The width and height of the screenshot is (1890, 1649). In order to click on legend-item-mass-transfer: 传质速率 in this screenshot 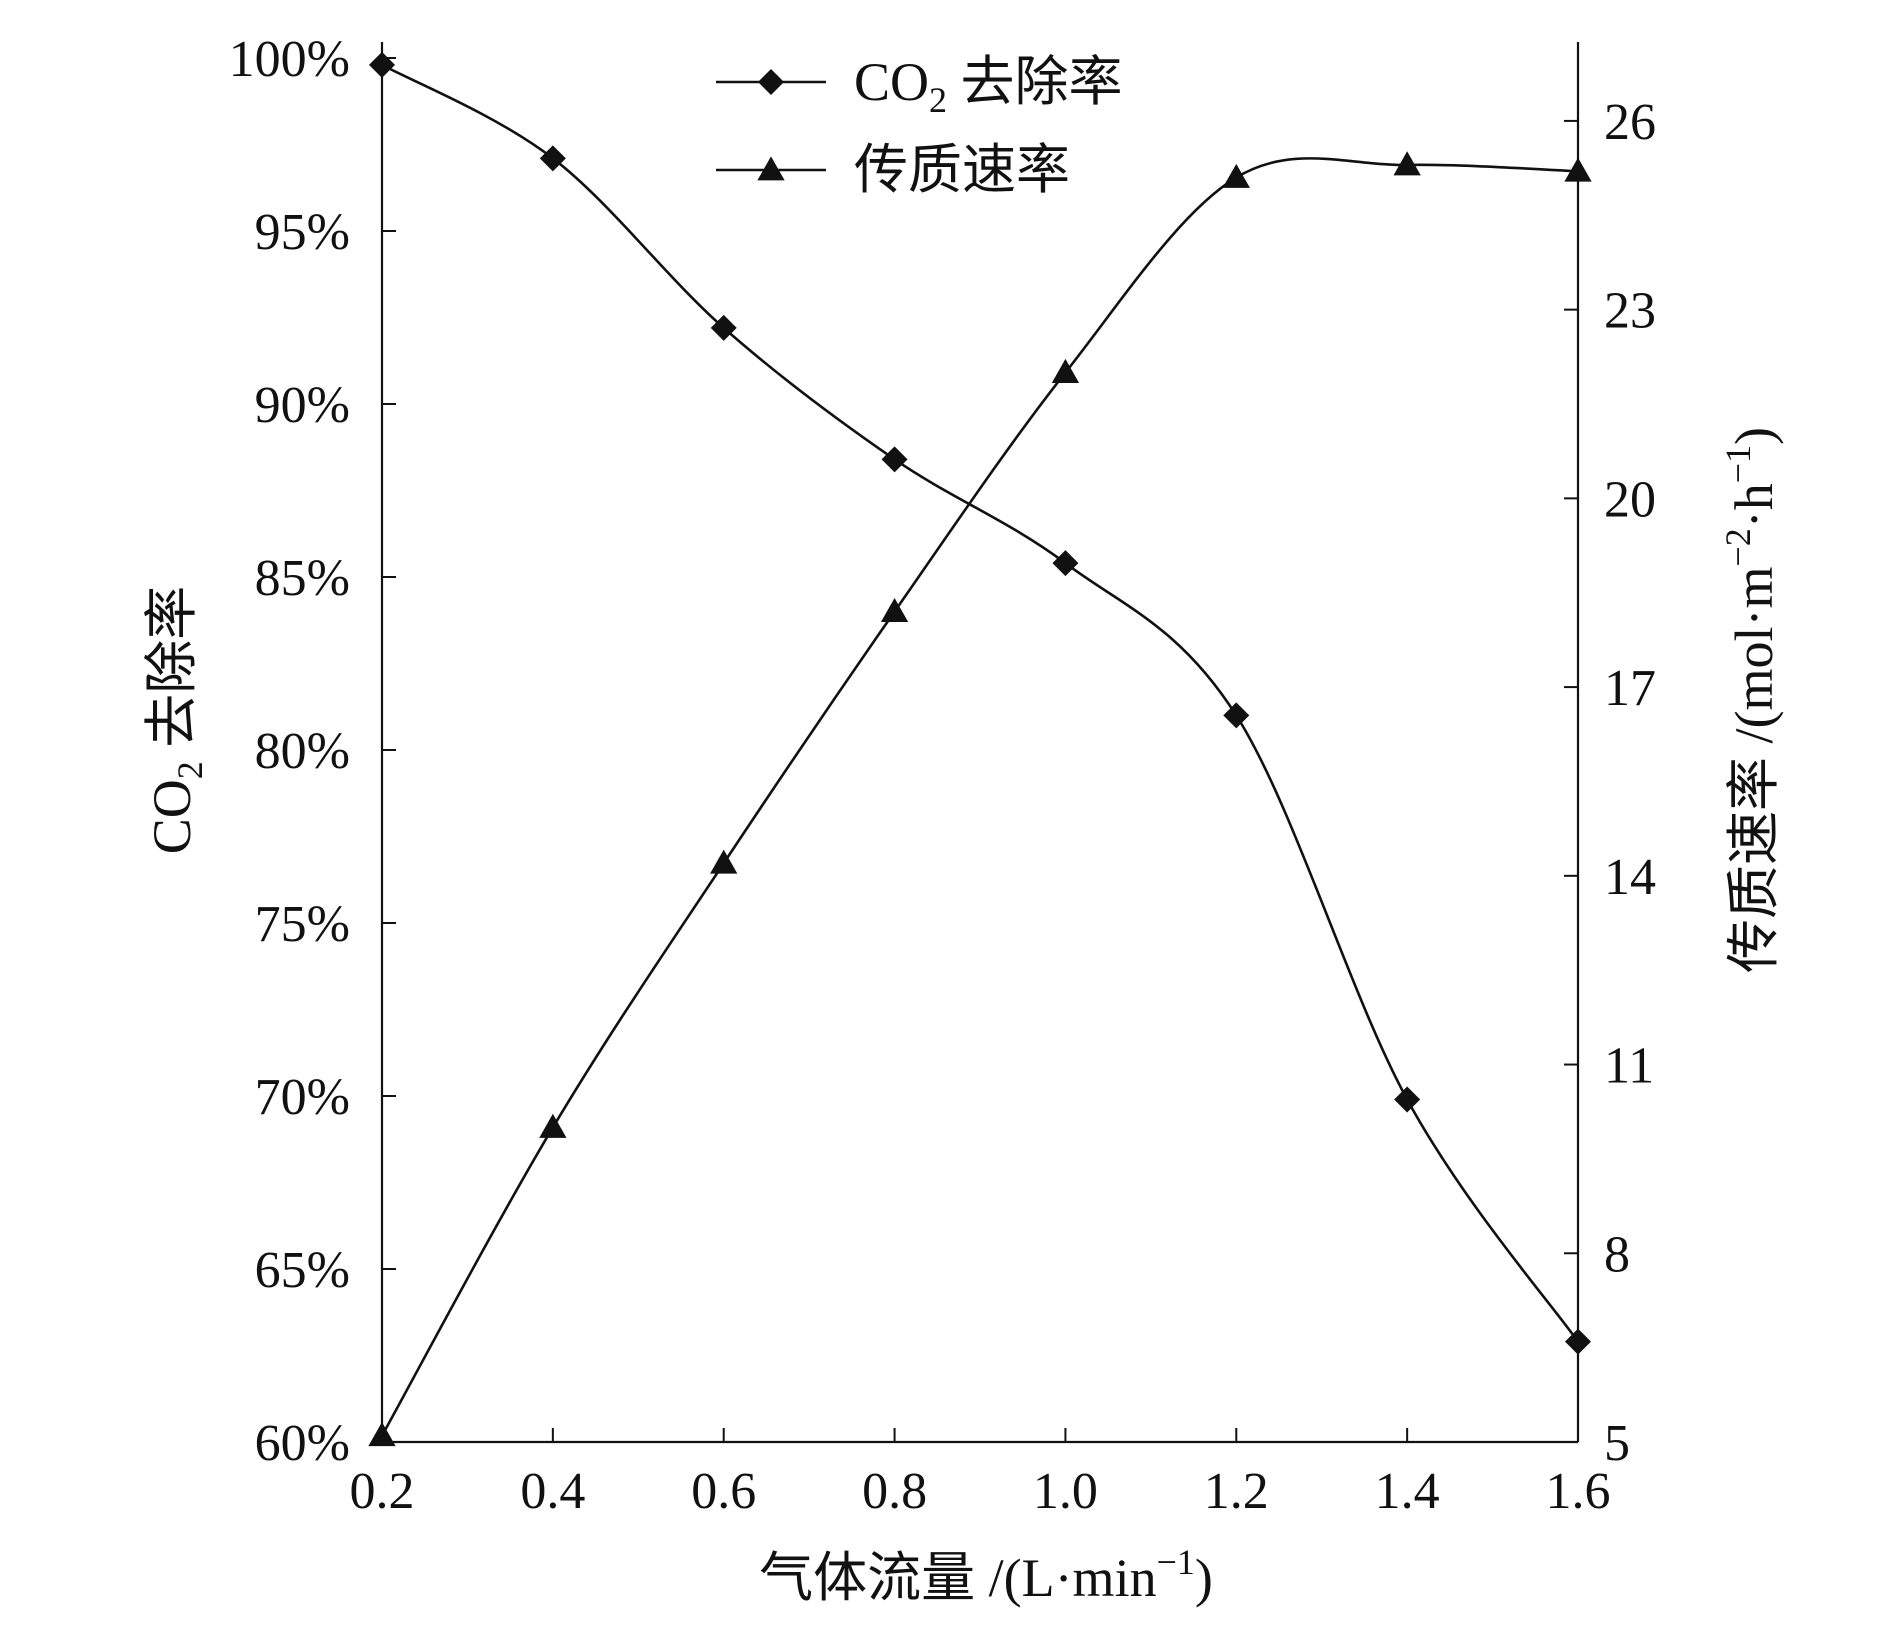, I will do `click(893, 170)`.